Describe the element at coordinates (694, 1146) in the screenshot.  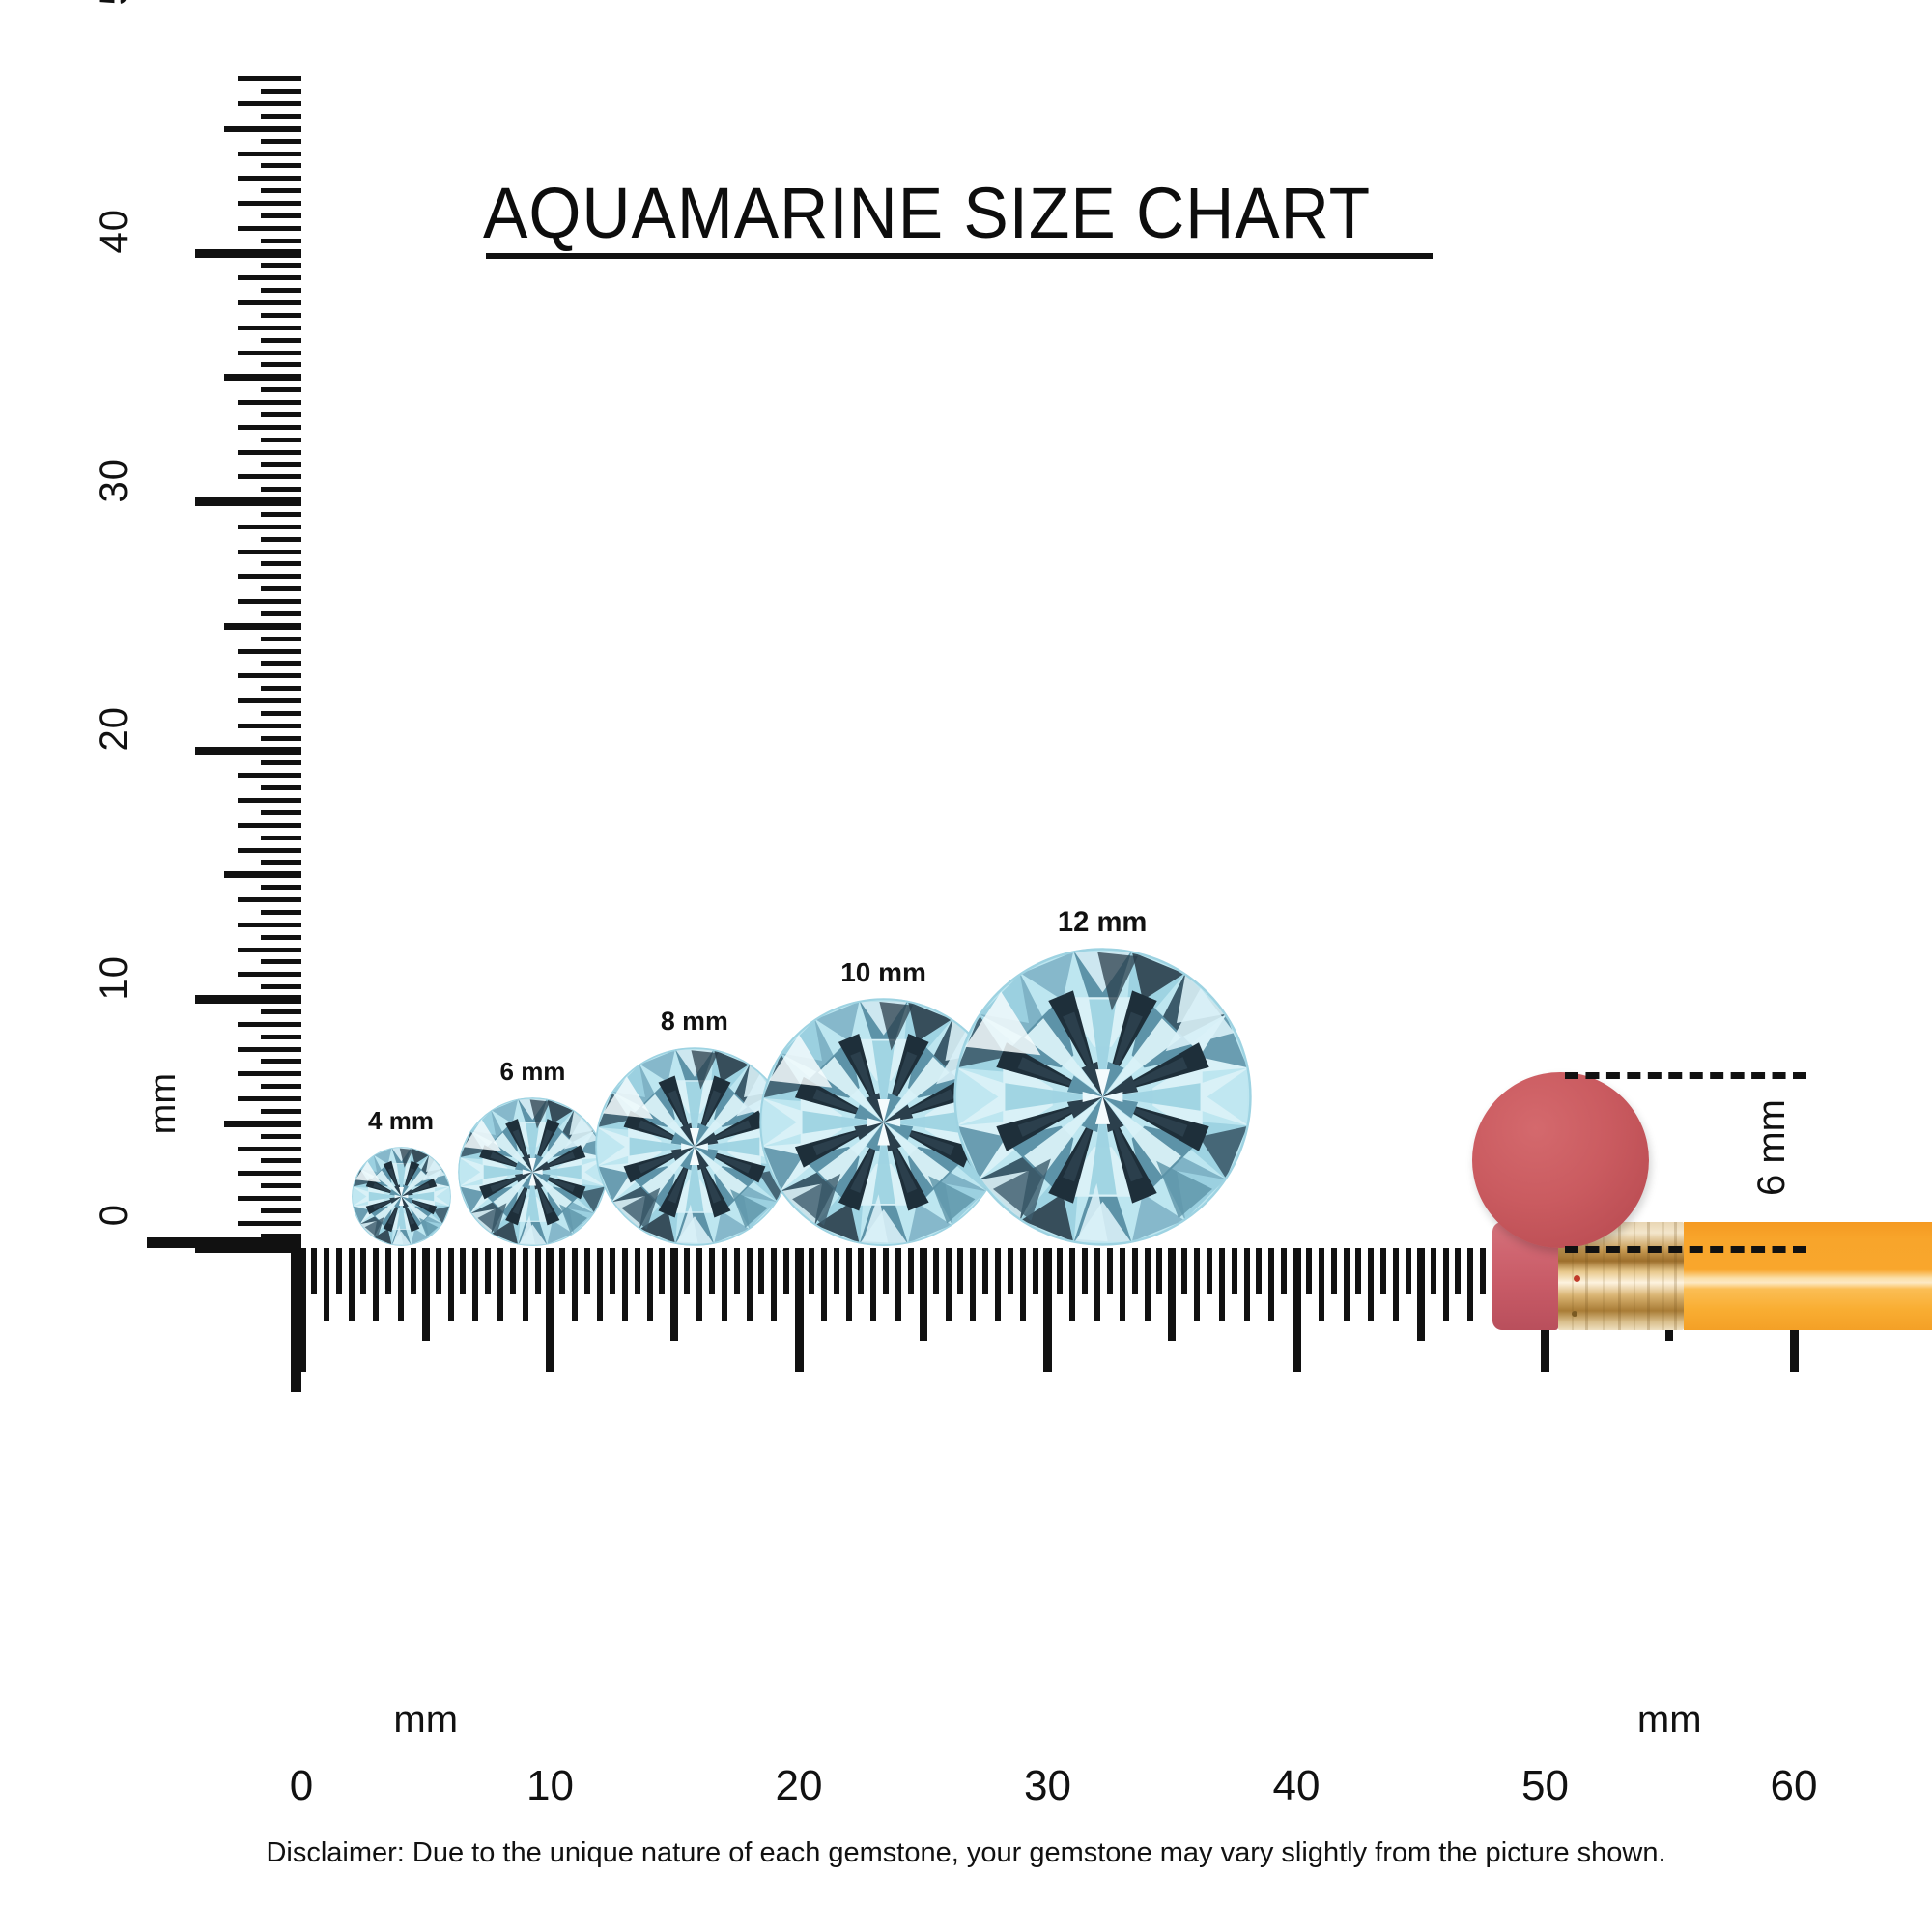
I see `gemstone-8mm` at that location.